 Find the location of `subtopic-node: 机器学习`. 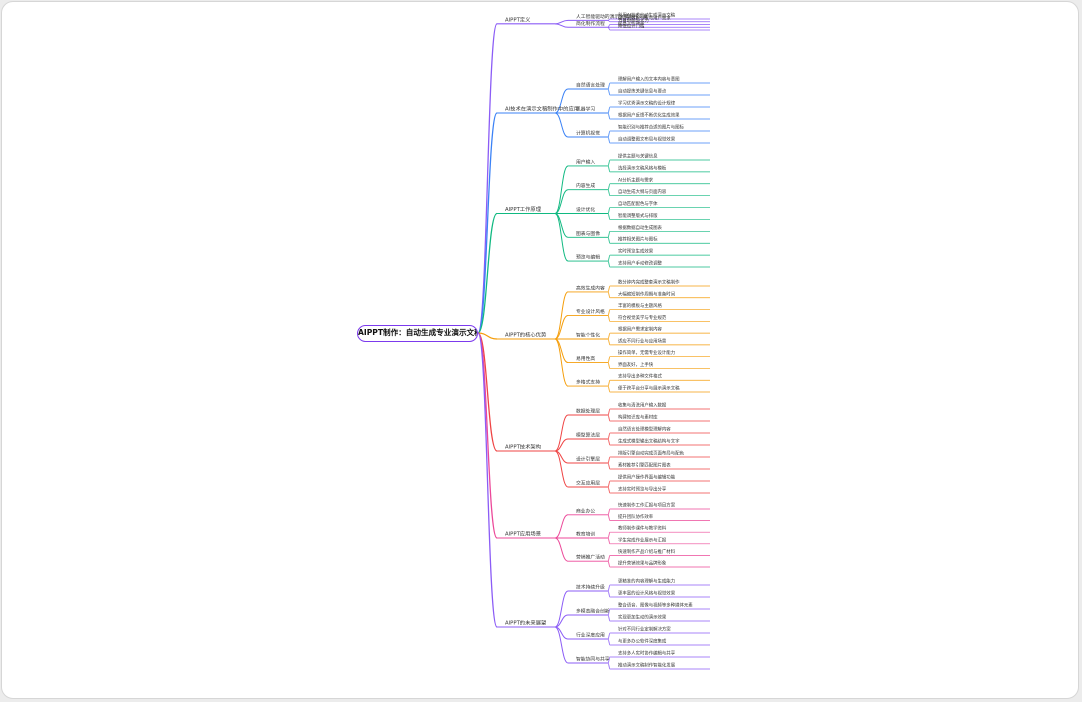

subtopic-node: 机器学习 is located at coordinates (585, 109).